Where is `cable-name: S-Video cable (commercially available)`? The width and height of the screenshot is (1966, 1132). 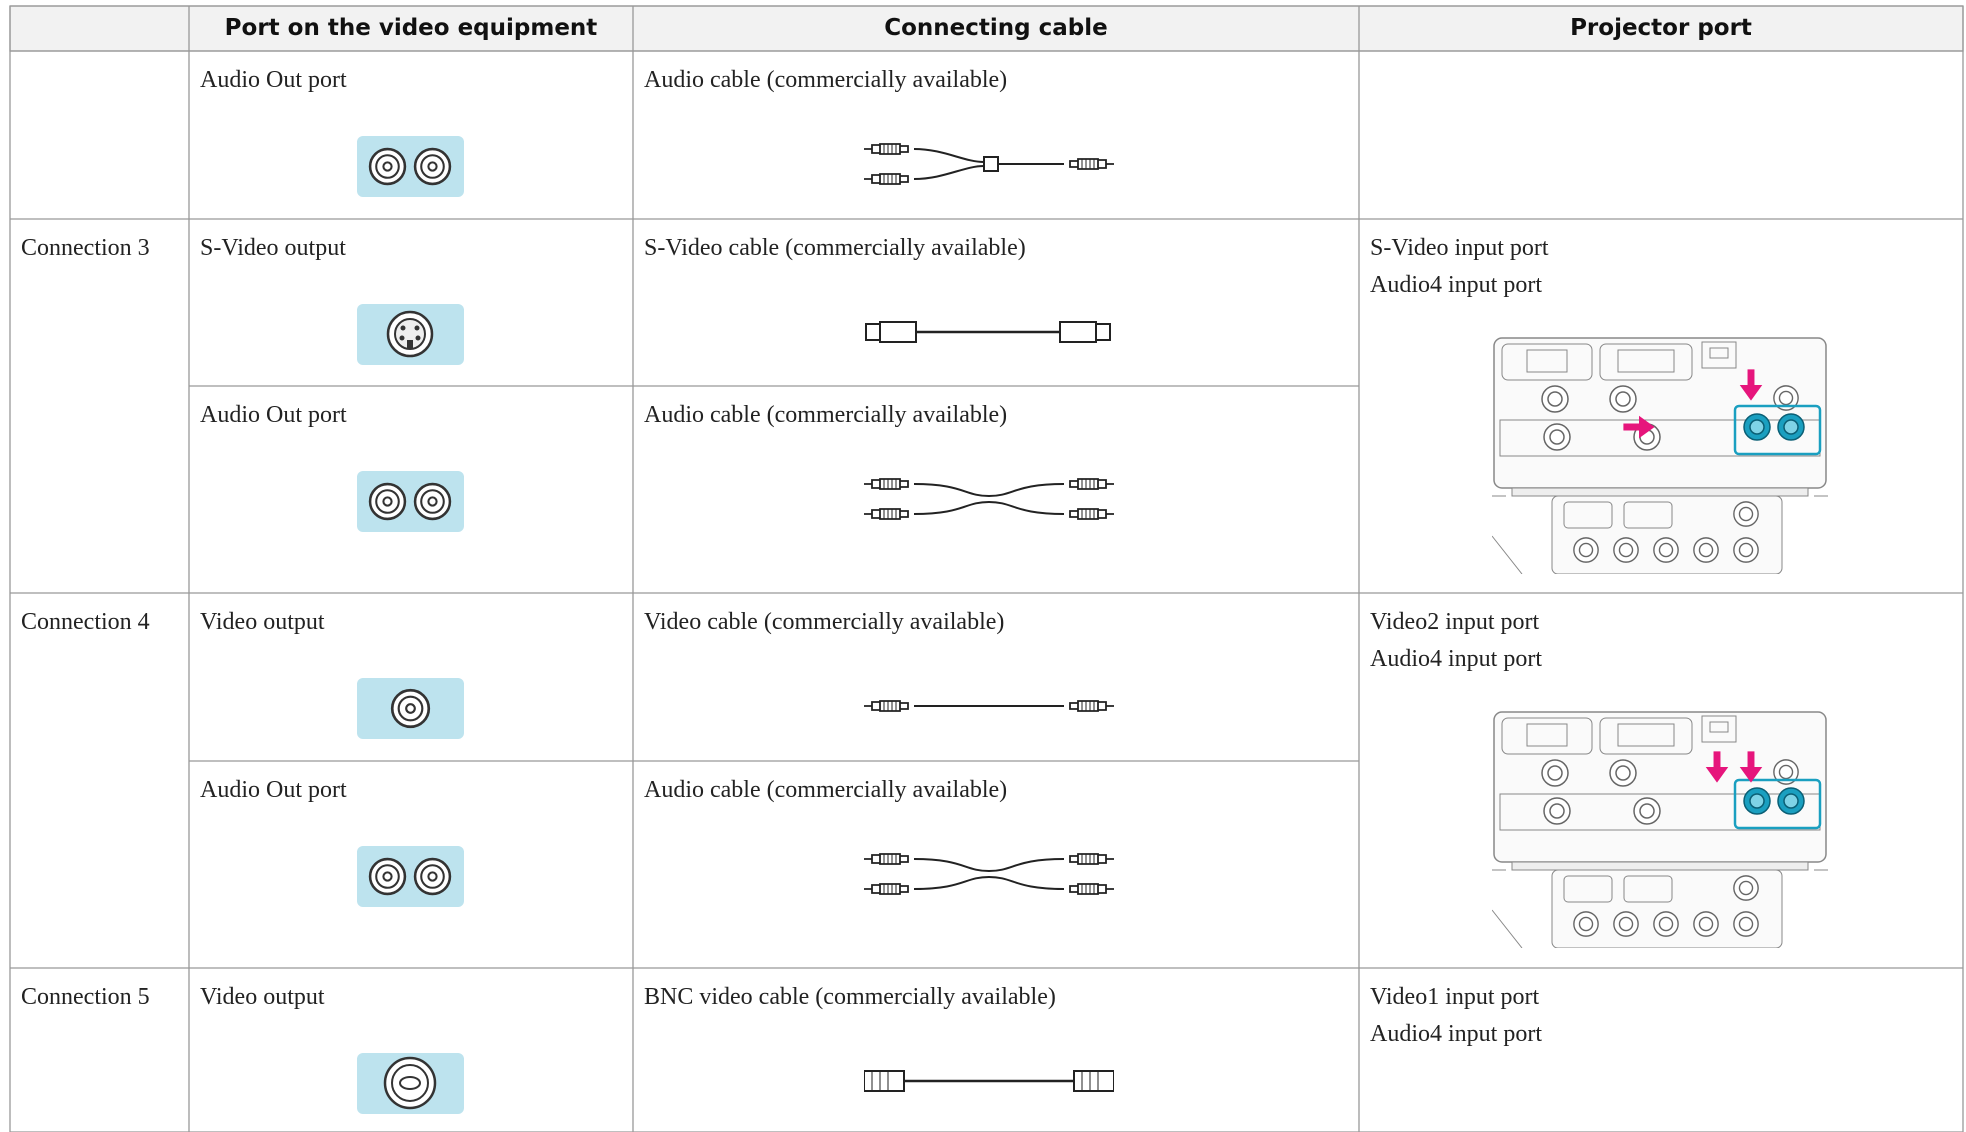 cable-name: S-Video cable (commercially available) is located at coordinates (835, 248).